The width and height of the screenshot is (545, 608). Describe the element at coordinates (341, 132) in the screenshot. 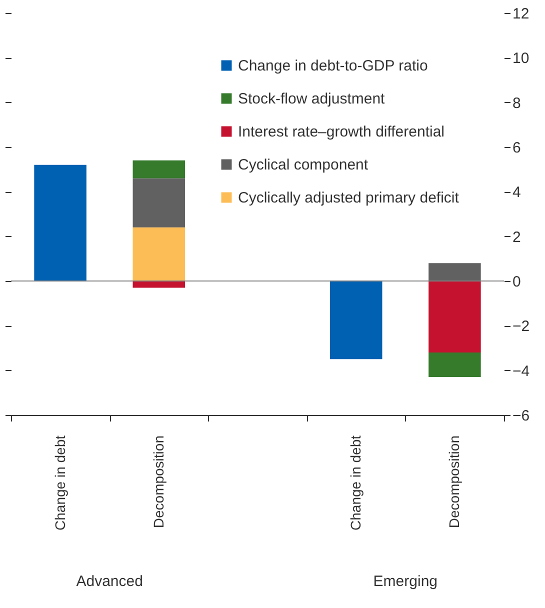

I see `legend-label: Interest rate–growth differential` at that location.